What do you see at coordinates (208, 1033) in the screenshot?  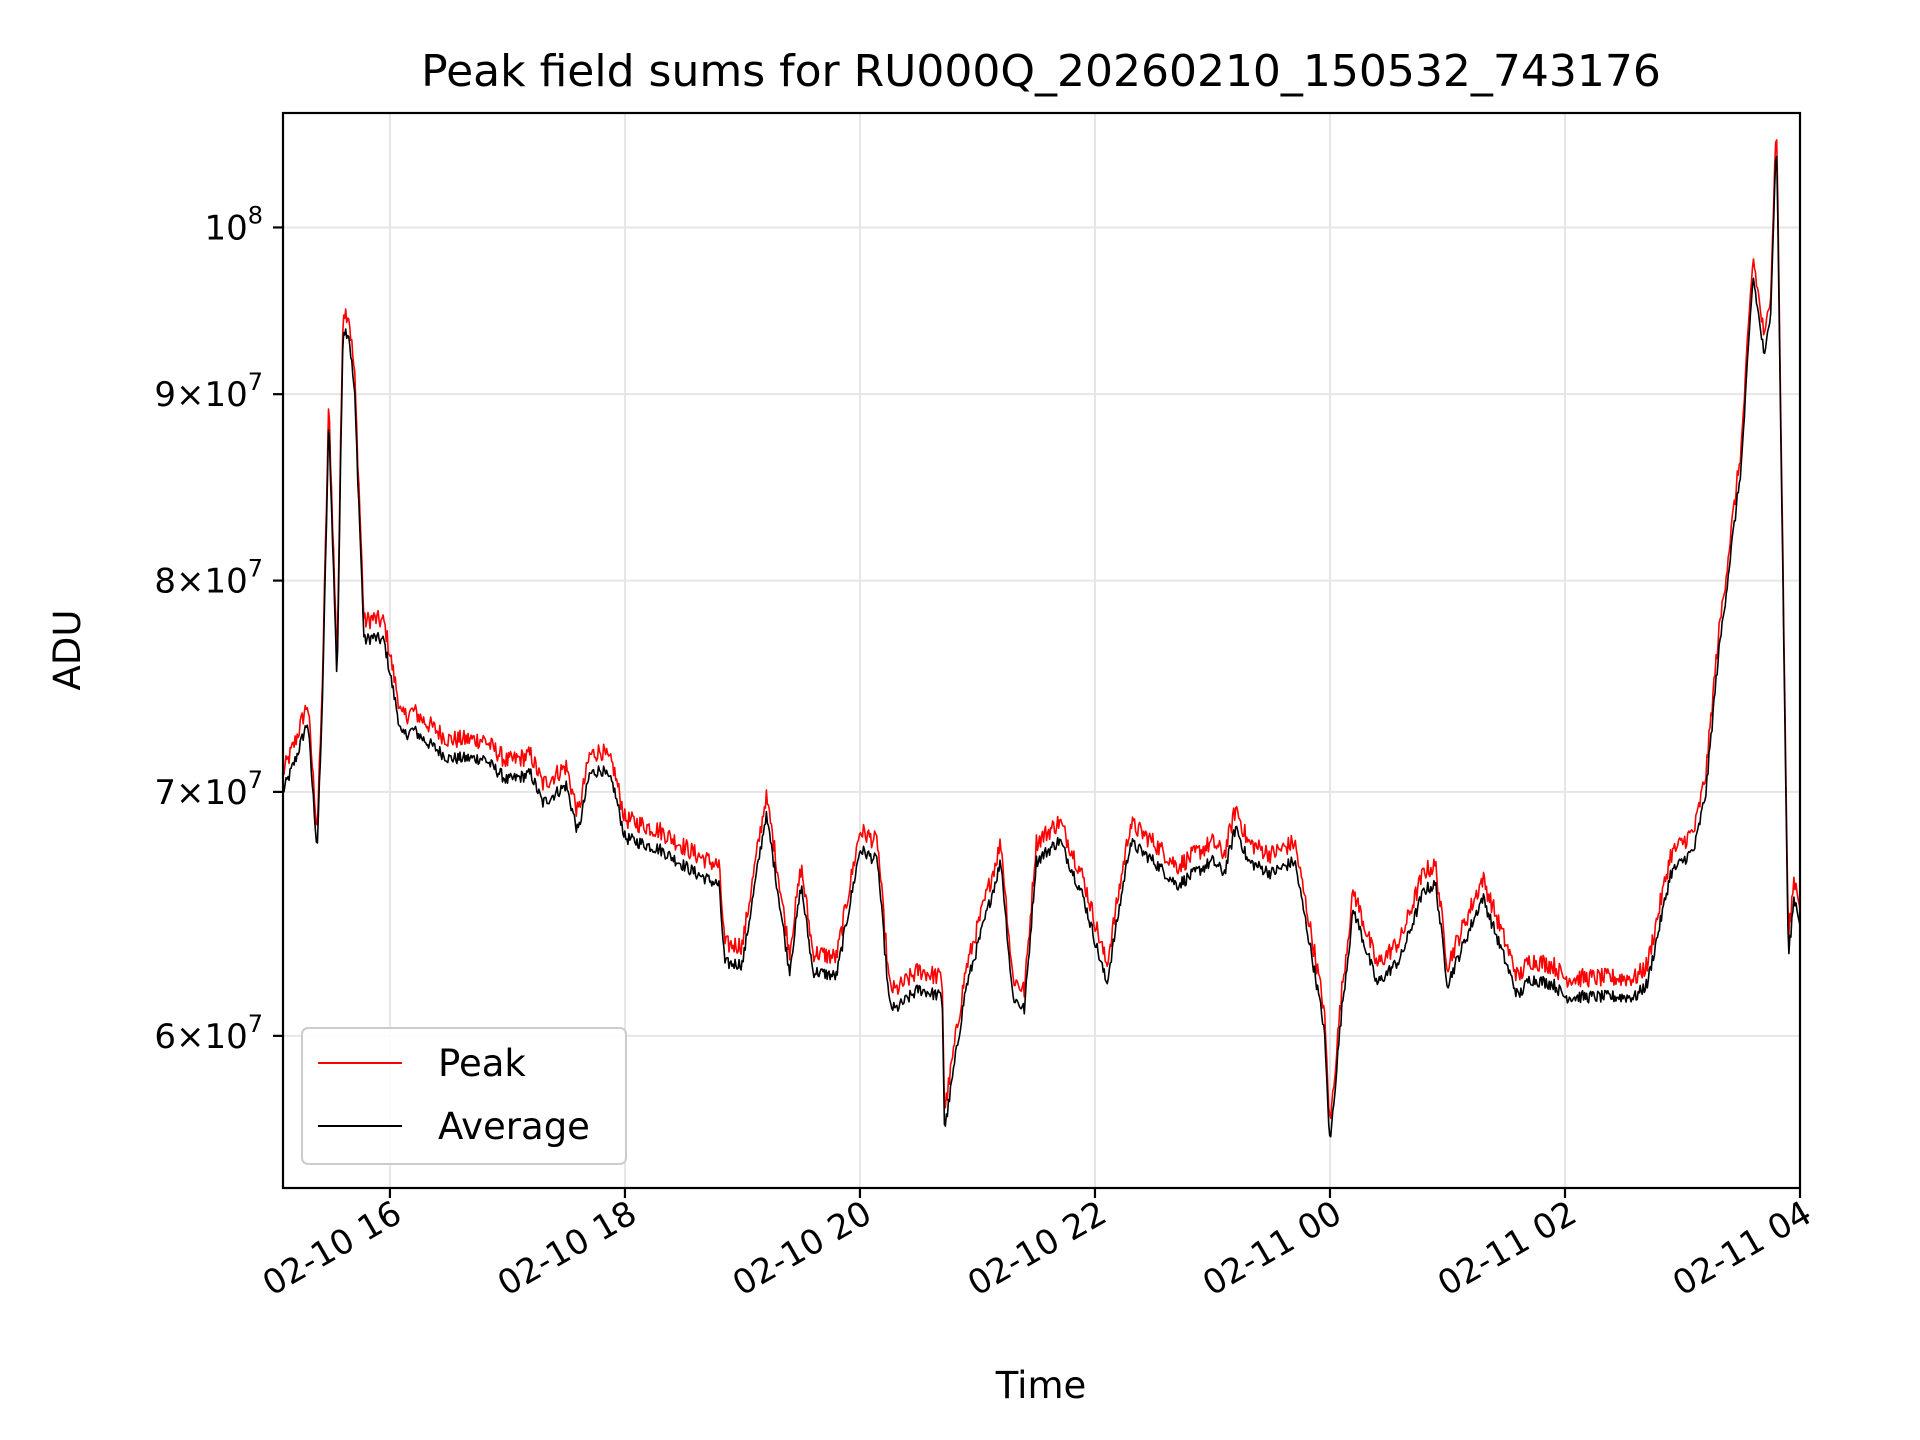 I see `y-tick-label: 6×107` at bounding box center [208, 1033].